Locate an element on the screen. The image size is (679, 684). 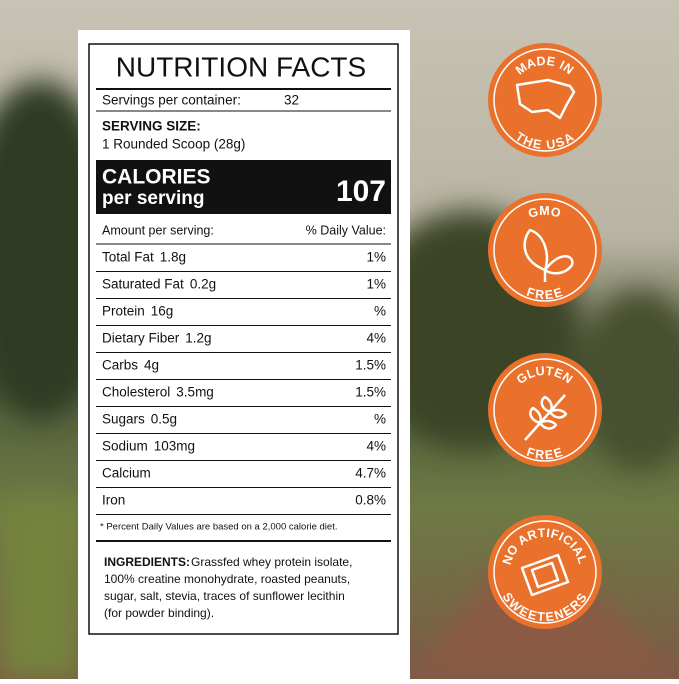
amount-header: Amount per serving: is located at coordinates (158, 230).